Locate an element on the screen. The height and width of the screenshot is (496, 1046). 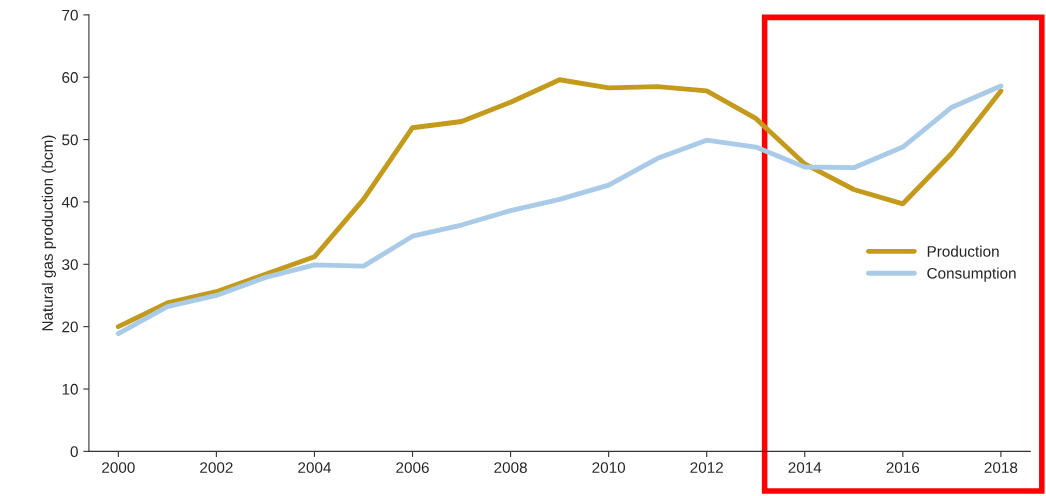
x-tick-label: 2018 is located at coordinates (1001, 467).